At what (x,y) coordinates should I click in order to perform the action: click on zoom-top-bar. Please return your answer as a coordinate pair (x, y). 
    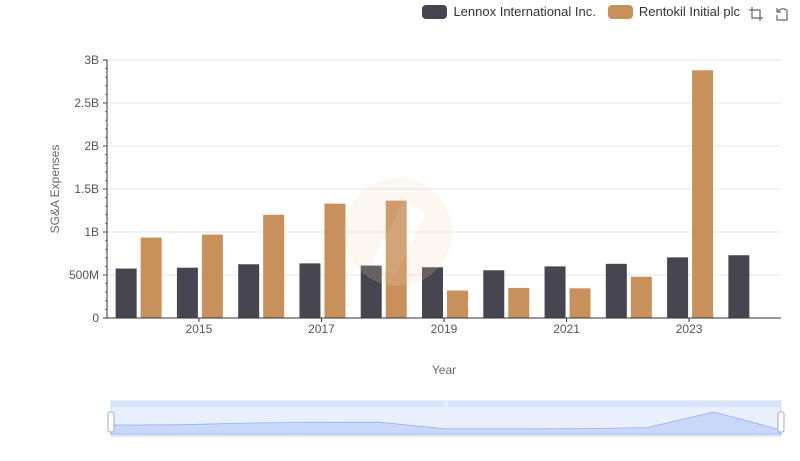
    Looking at the image, I should click on (446, 404).